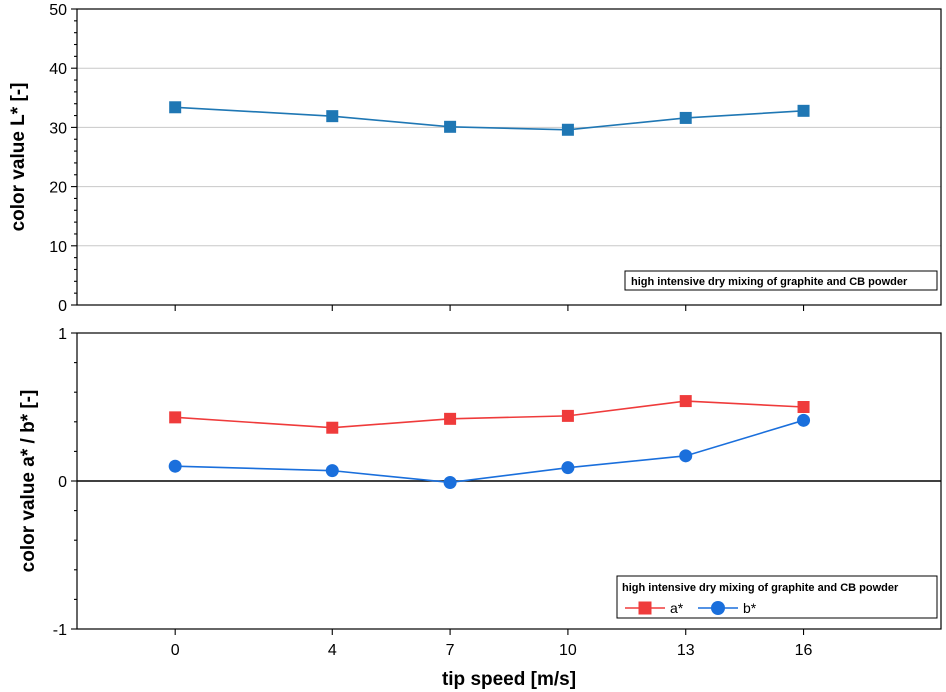 This screenshot has height=692, width=946. I want to click on bottom-series-markers, so click(489, 442).